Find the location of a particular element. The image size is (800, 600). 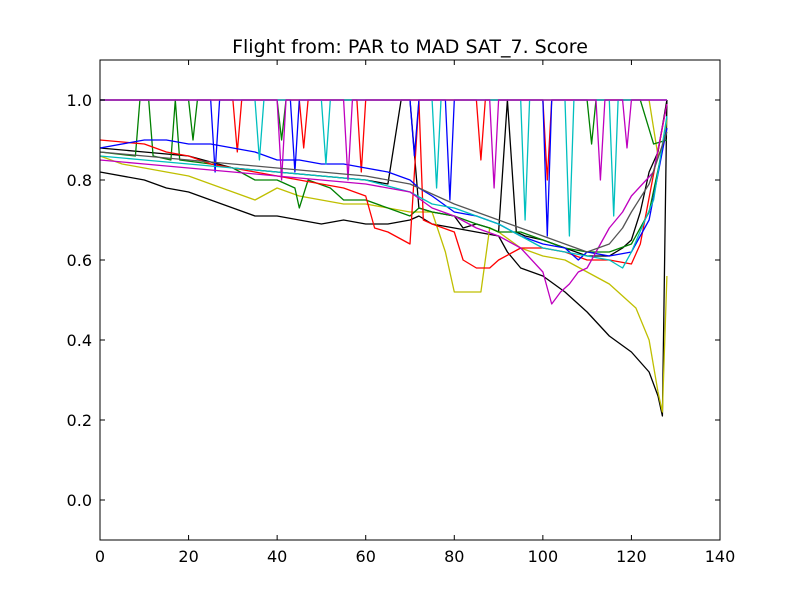

x-tick-label: 80 is located at coordinates (454, 556).